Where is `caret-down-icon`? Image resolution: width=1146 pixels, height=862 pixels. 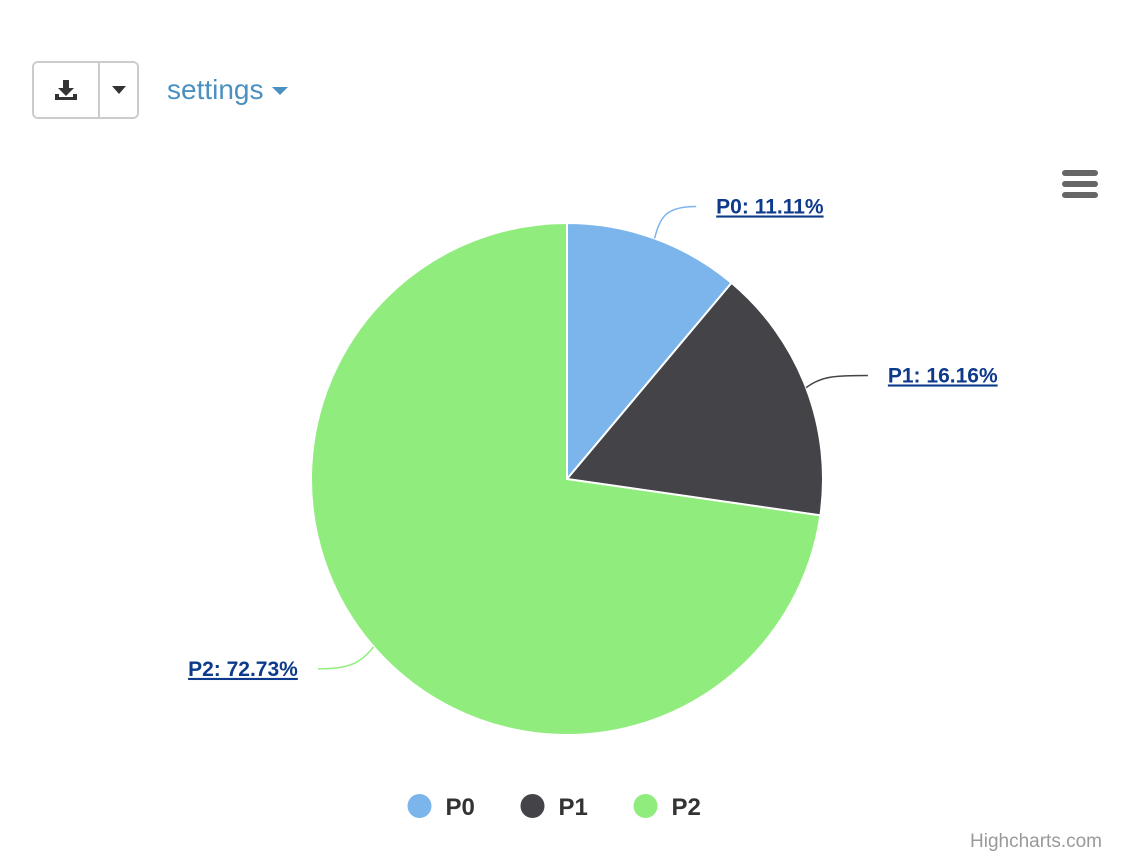 caret-down-icon is located at coordinates (118, 90).